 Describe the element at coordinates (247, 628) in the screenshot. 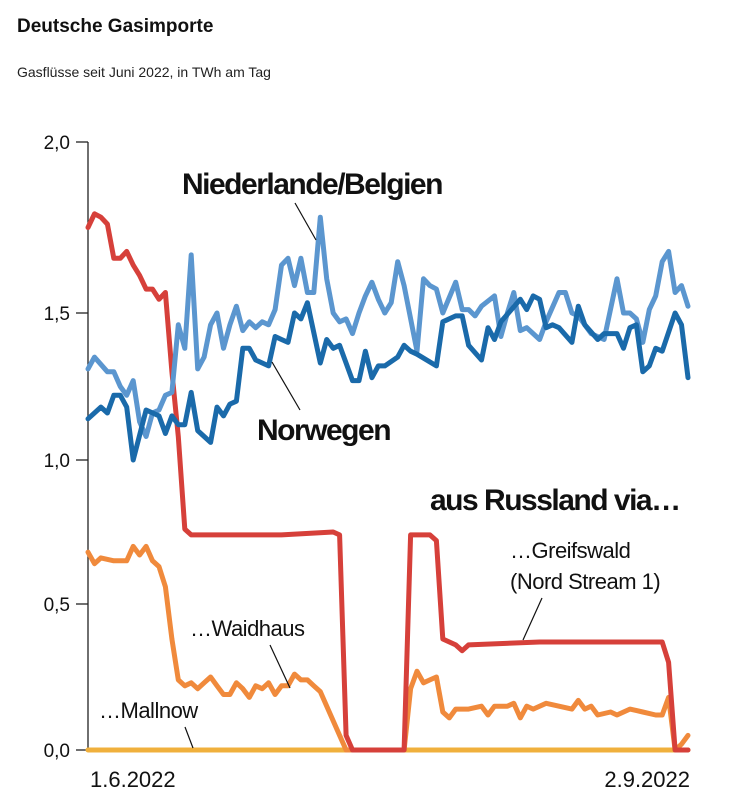

I see `label-waidhaus: …Waidhaus` at that location.